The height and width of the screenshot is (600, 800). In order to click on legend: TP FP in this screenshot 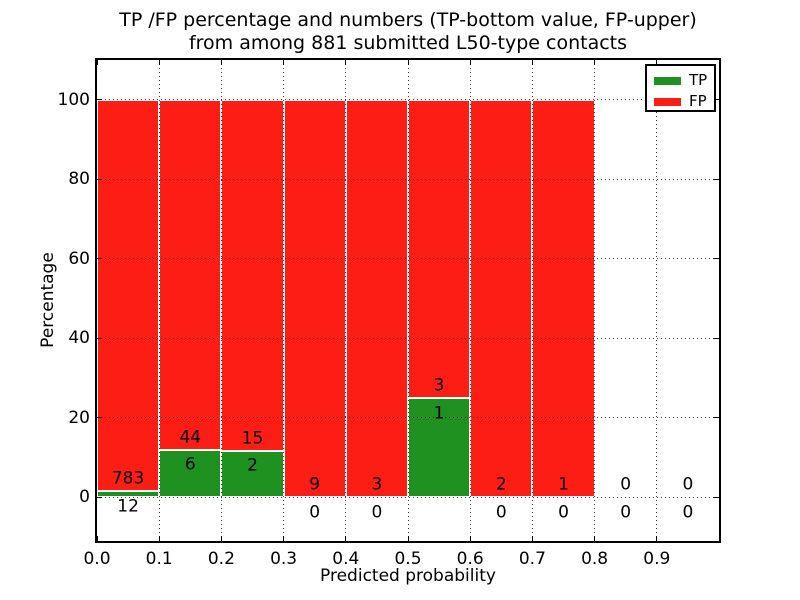, I will do `click(680, 88)`.